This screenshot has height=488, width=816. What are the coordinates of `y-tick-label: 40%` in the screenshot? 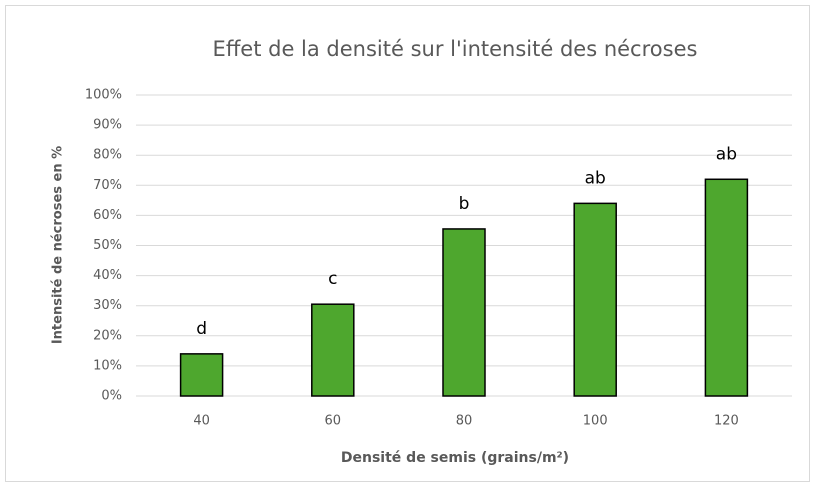 It's located at (107, 275).